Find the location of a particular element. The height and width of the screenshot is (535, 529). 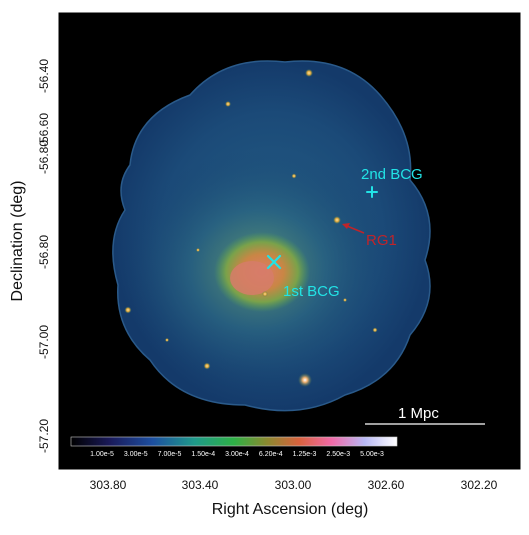

colorbar-label: 2.50e-3 is located at coordinates (338, 454).